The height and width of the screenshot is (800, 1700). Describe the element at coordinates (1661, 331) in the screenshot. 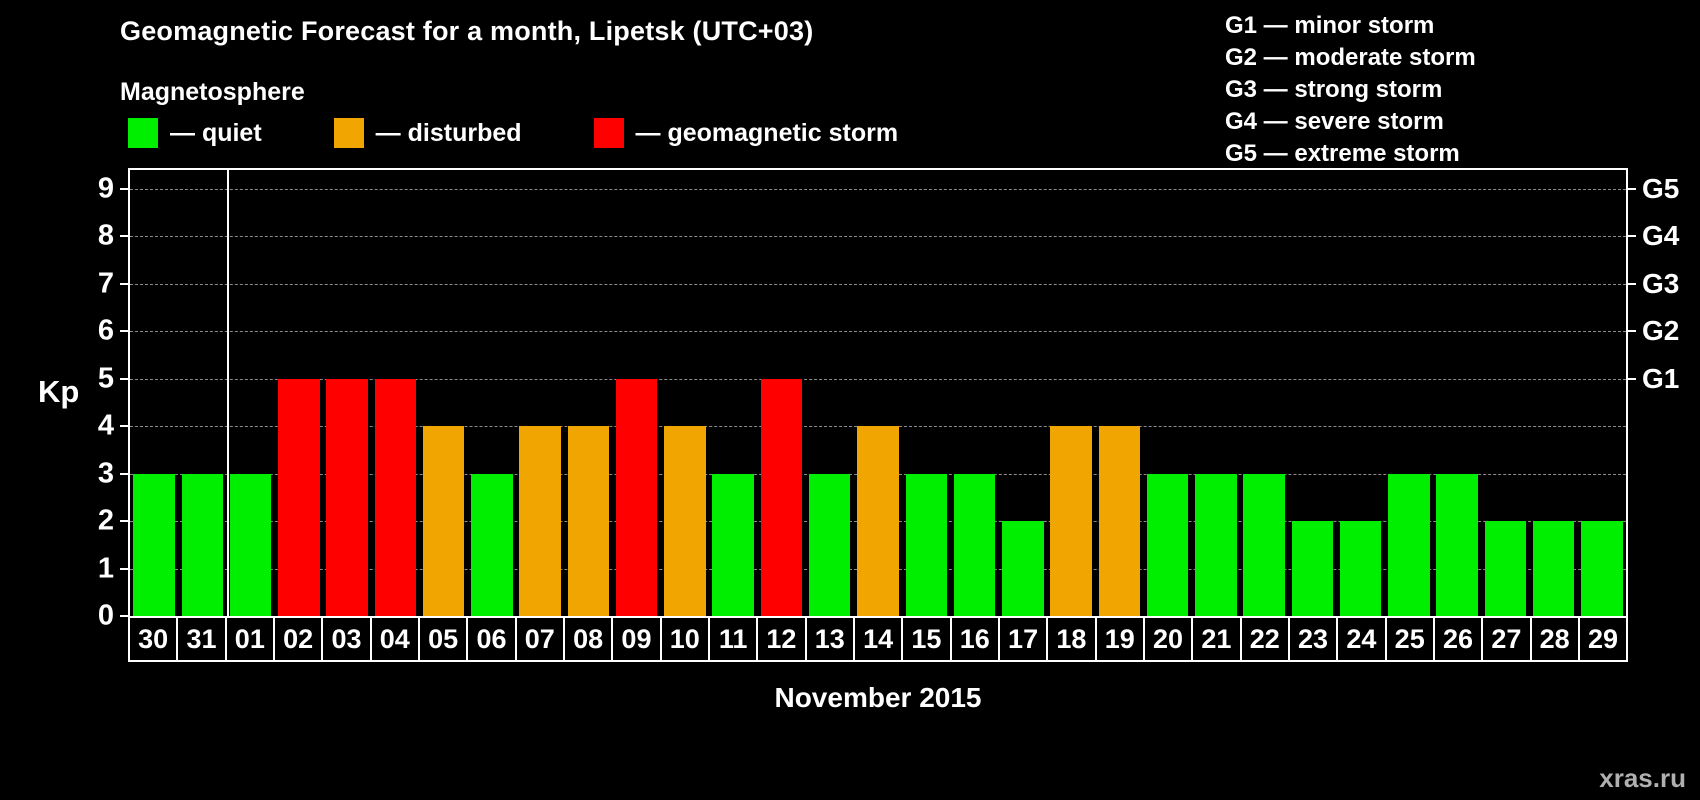

I see `g-scale-label-G2: G2` at that location.